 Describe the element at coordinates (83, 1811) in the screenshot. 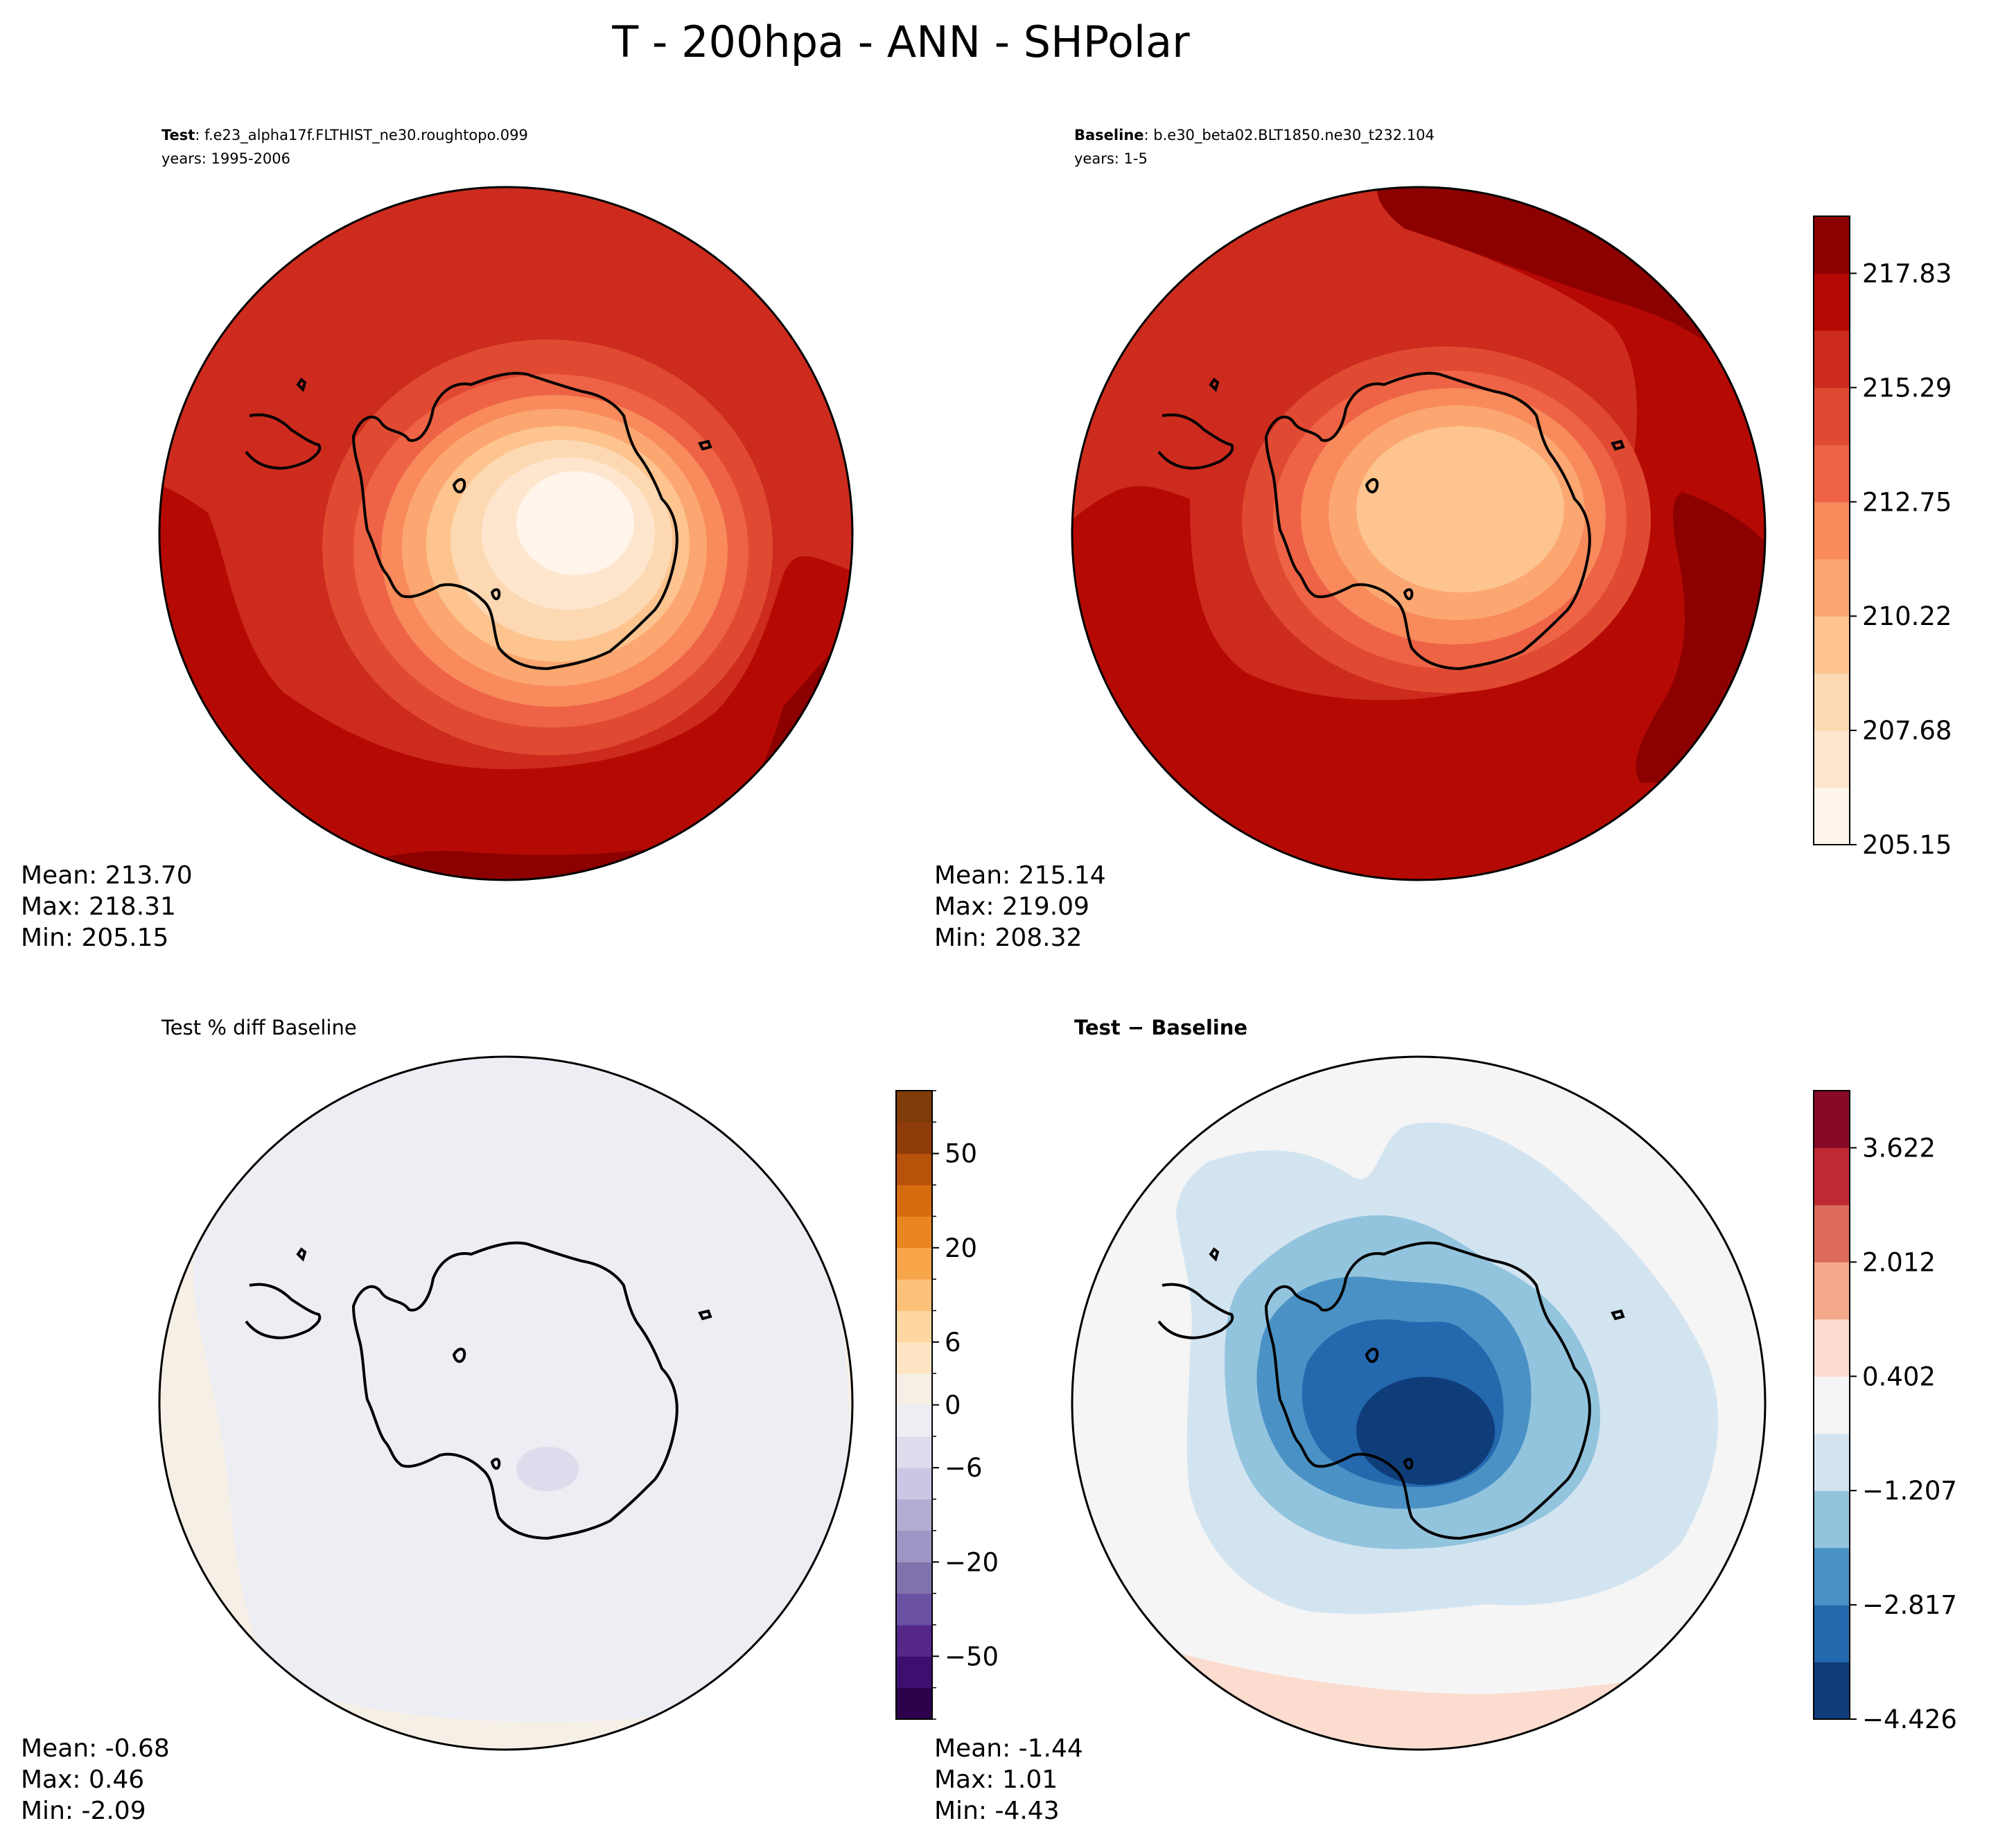

I see `pctdiff-stat-min: Min: -2.09` at that location.